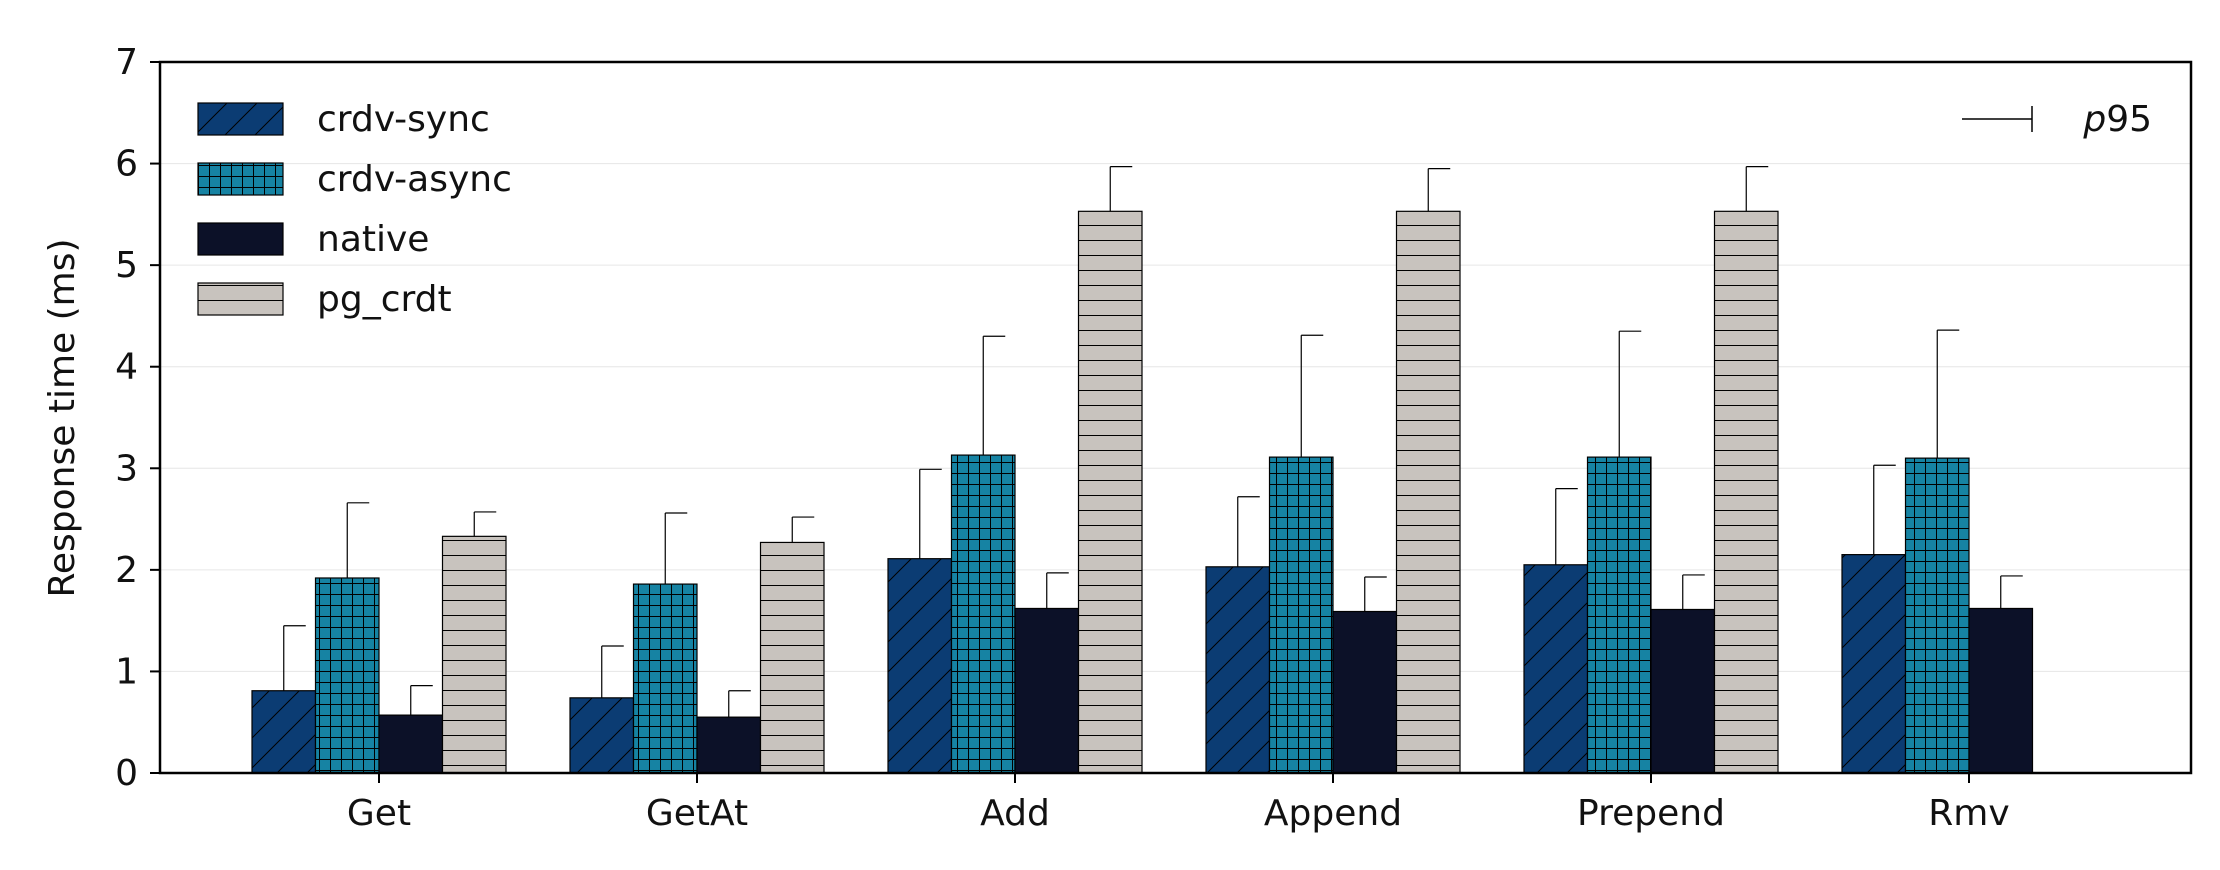 This screenshot has width=2220, height=870. What do you see at coordinates (1365, 692) in the screenshot?
I see `bar-native-Append` at bounding box center [1365, 692].